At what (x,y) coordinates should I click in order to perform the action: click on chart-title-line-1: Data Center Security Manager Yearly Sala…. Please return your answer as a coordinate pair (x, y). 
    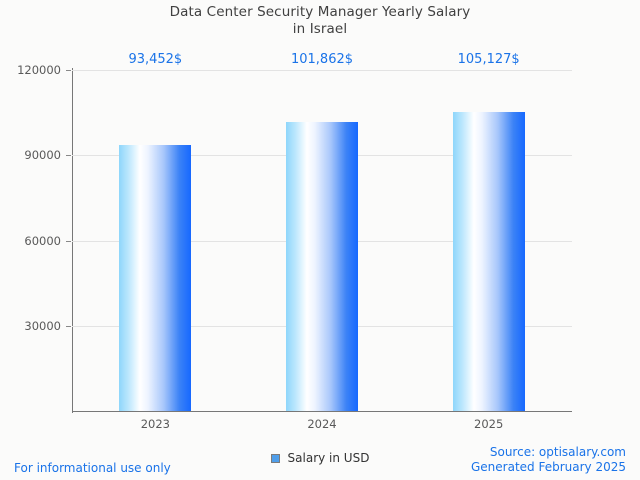
    Looking at the image, I should click on (320, 12).